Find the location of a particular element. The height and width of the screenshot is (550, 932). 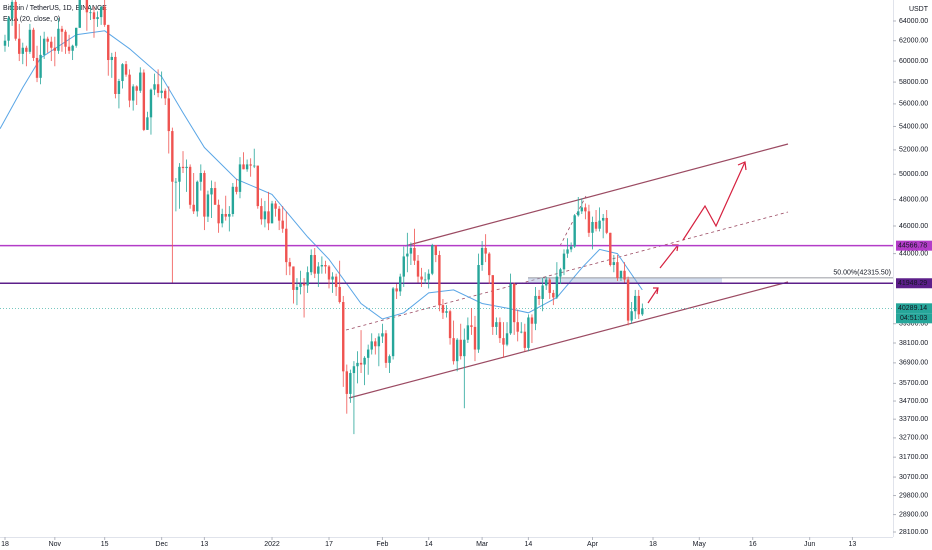

y-tick-label: 50000.00 is located at coordinates (913, 174).